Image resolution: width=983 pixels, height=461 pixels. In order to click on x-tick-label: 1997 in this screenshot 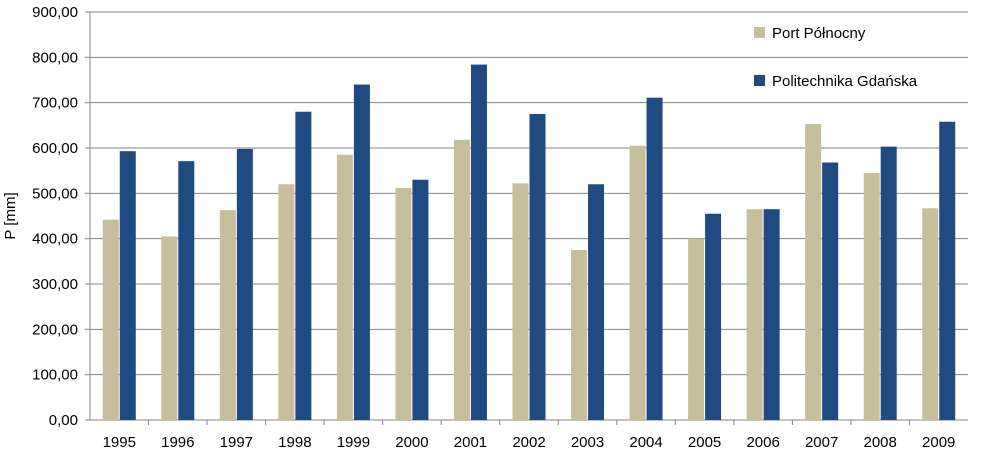, I will do `click(236, 442)`.